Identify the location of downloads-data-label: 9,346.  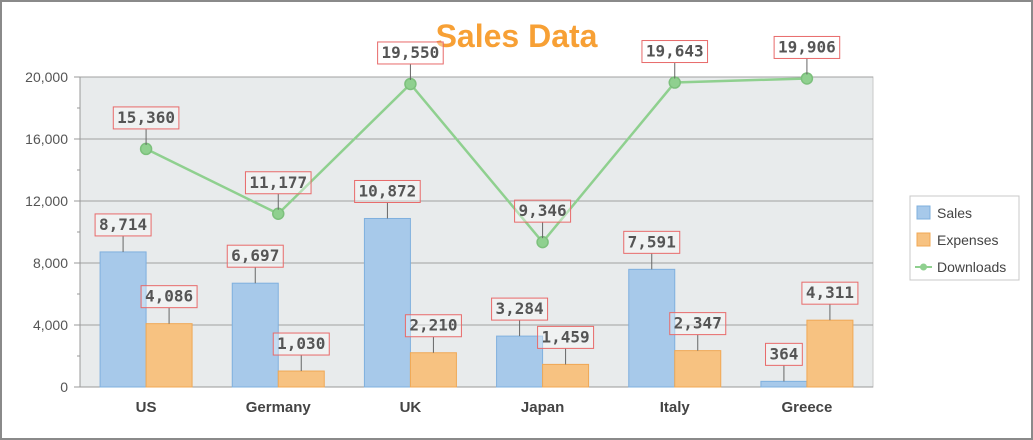
(542, 210).